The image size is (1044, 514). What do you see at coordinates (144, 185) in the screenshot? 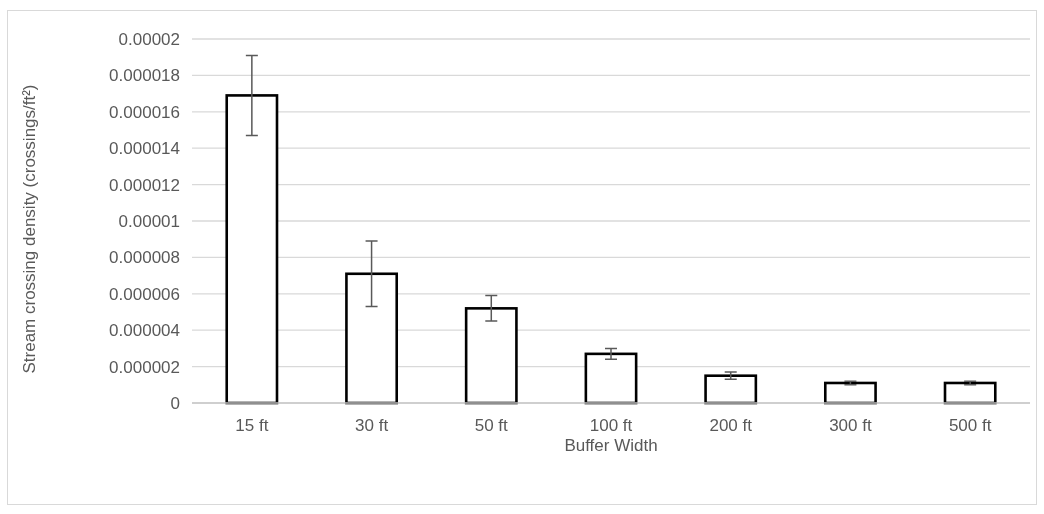
I see `y-tick-label: 0.000012` at bounding box center [144, 185].